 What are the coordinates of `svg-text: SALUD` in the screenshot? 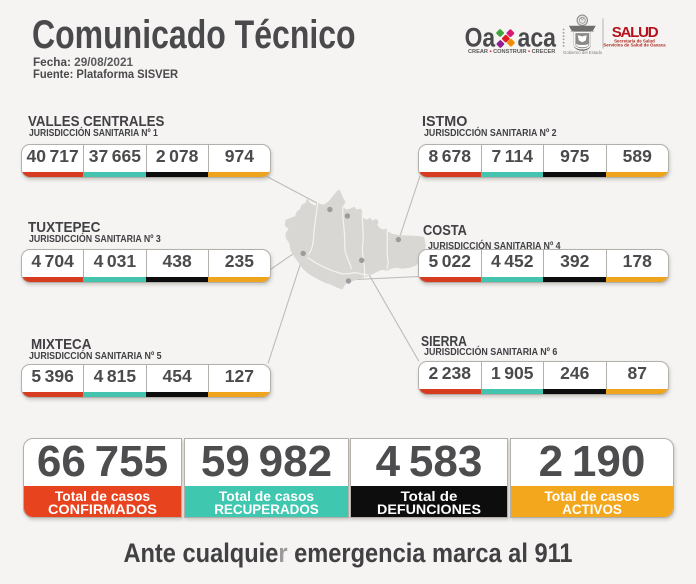 It's located at (635, 32).